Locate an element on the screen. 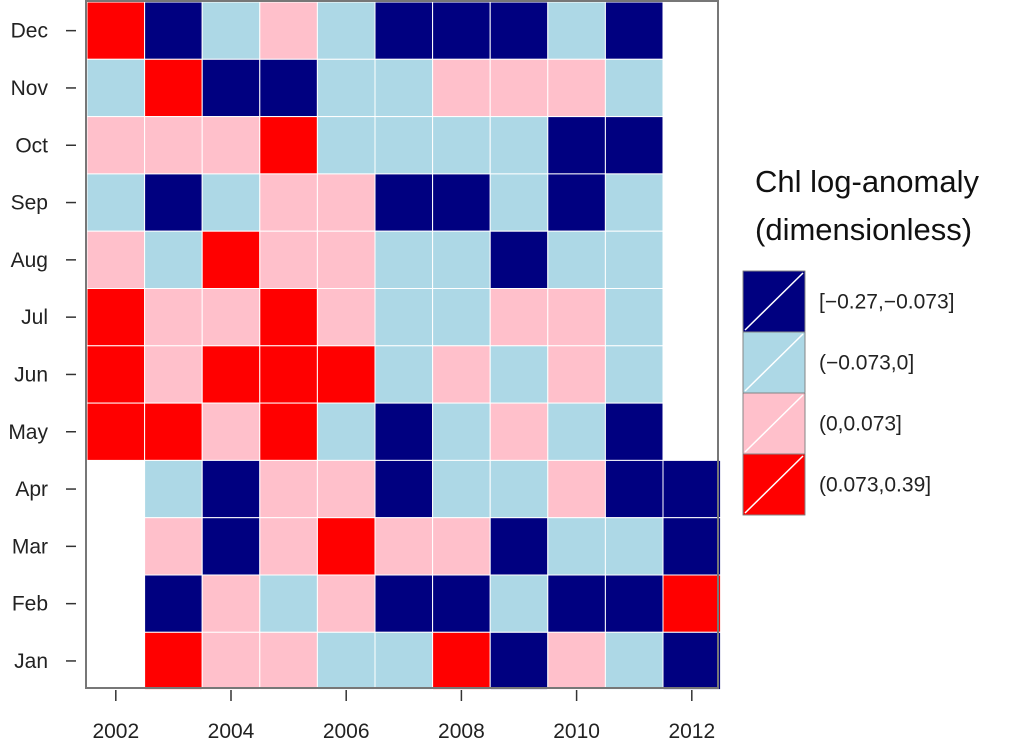 This screenshot has width=1024, height=745. heatmap-cell-jun-2009 is located at coordinates (519, 374).